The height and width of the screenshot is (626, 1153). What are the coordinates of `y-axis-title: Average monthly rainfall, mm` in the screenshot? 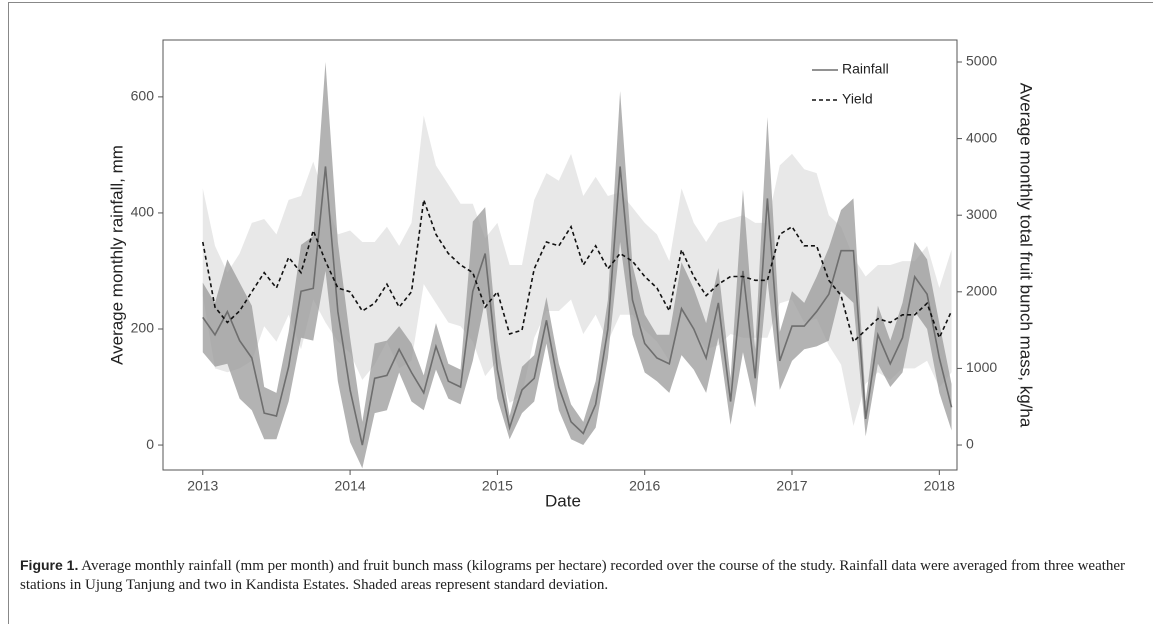 It's located at (116, 255).